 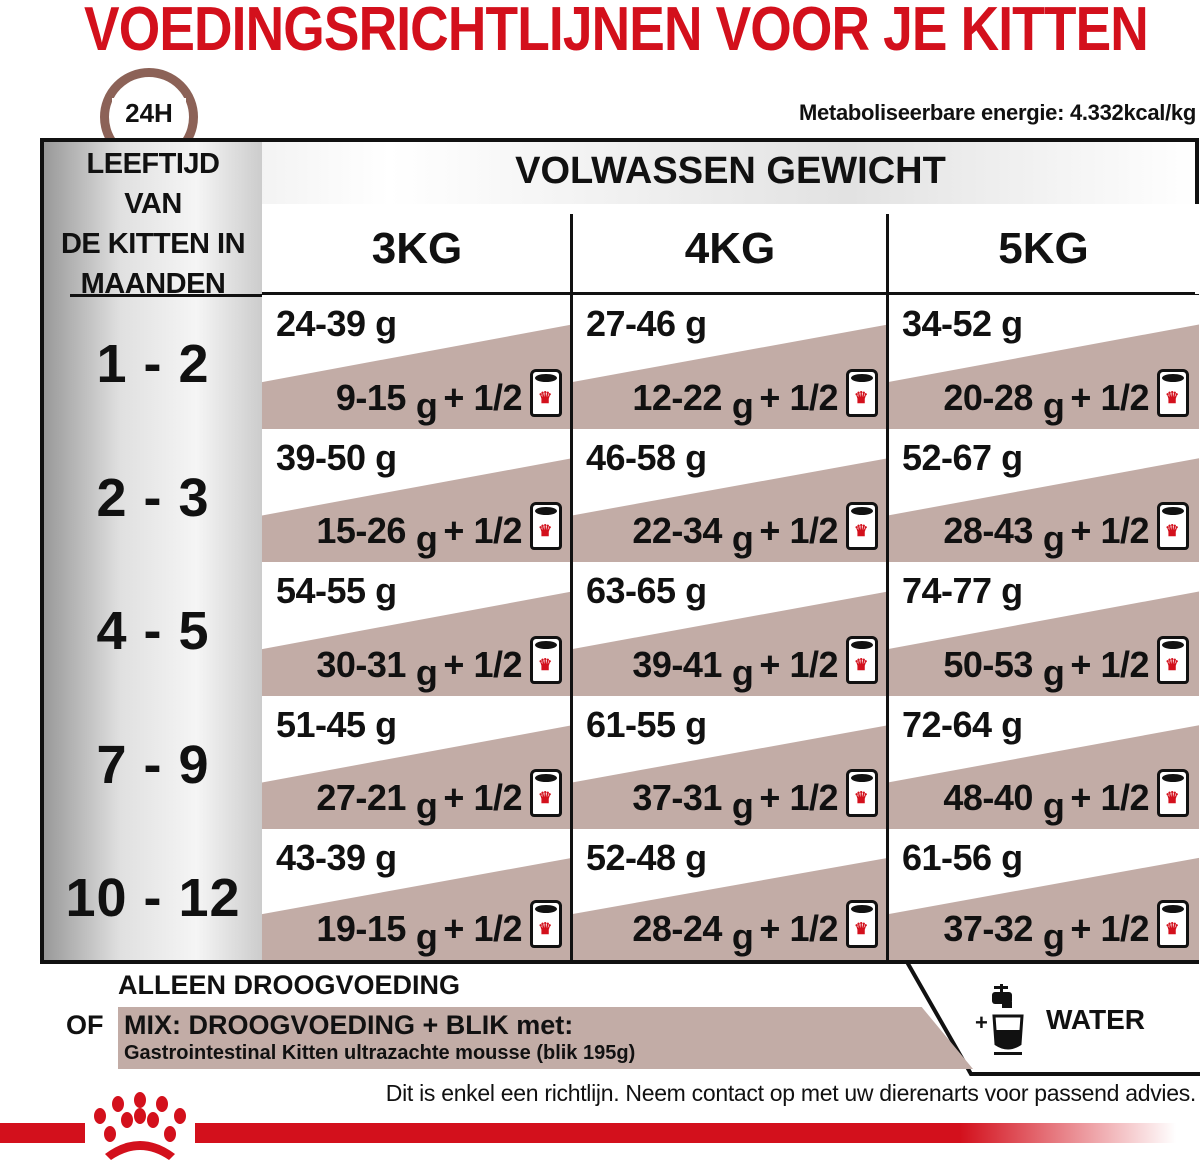 What do you see at coordinates (336, 724) in the screenshot?
I see `dry-only-amount: 51-45 g` at bounding box center [336, 724].